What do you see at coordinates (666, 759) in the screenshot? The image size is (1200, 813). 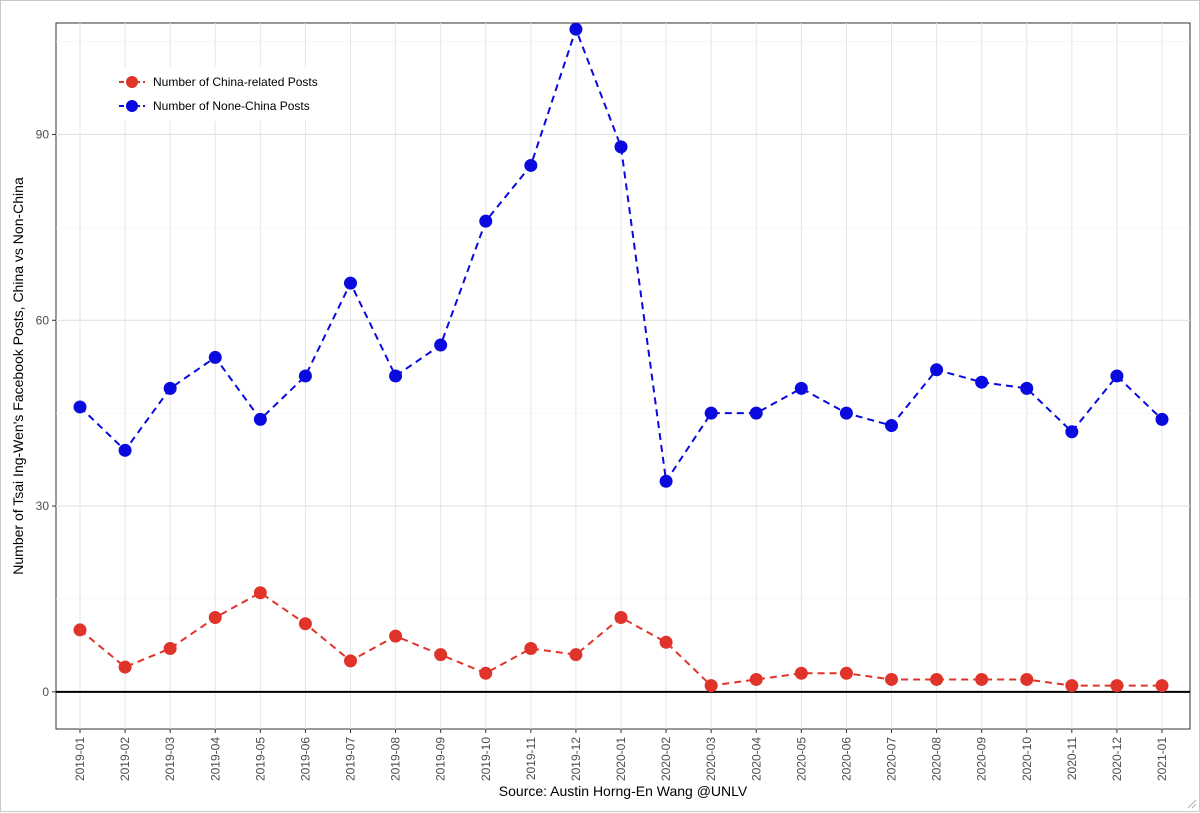 I see `x-tick-label: 2020-02` at bounding box center [666, 759].